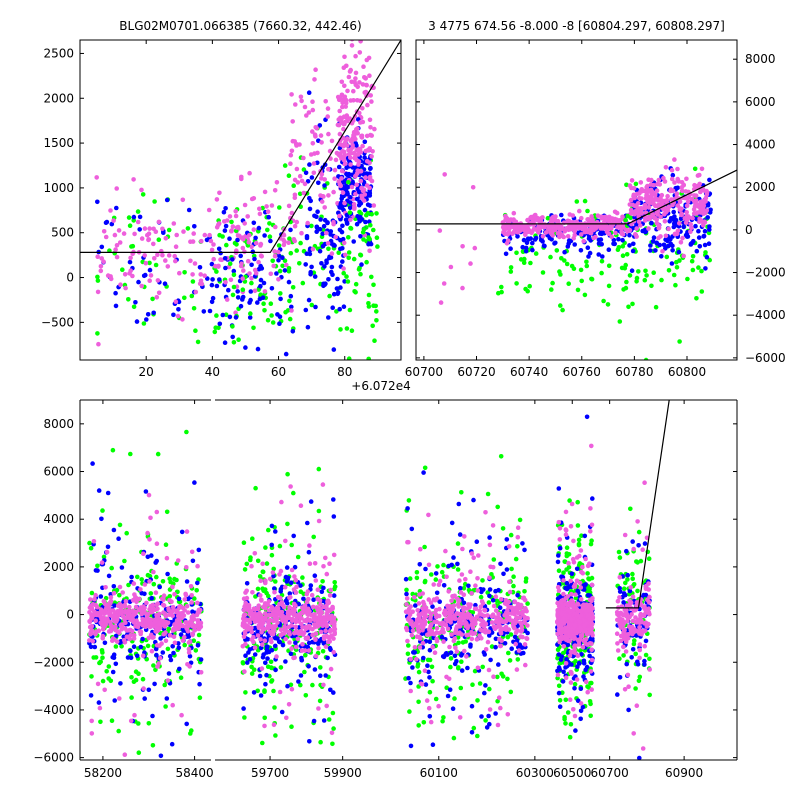 The image size is (800, 800). Describe the element at coordinates (278, 372) in the screenshot. I see `x-tick-label: 60` at that location.